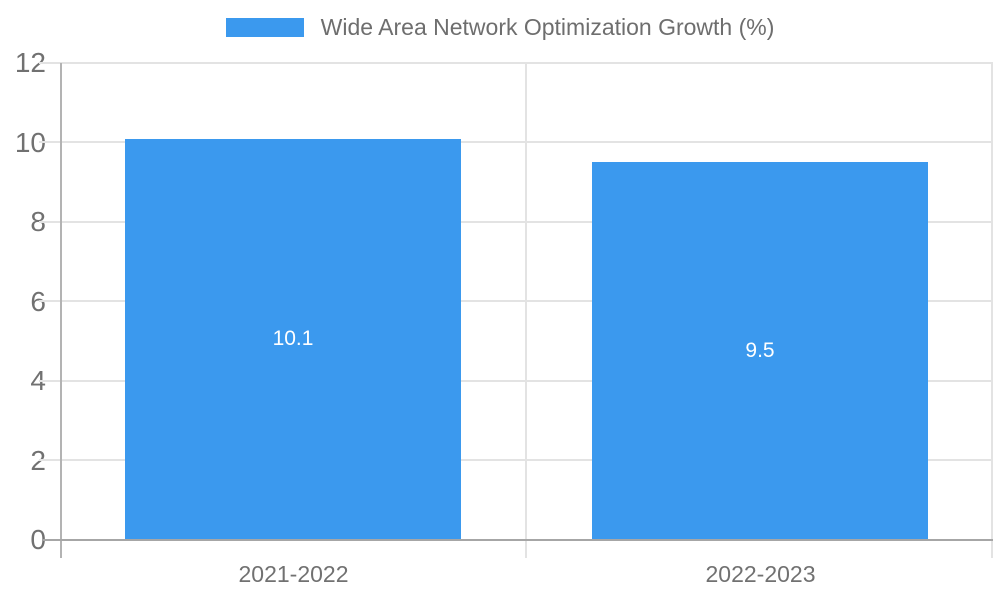 This screenshot has height=600, width=1000. I want to click on x-tick-label-2021-2022: 2021-2022, so click(293, 574).